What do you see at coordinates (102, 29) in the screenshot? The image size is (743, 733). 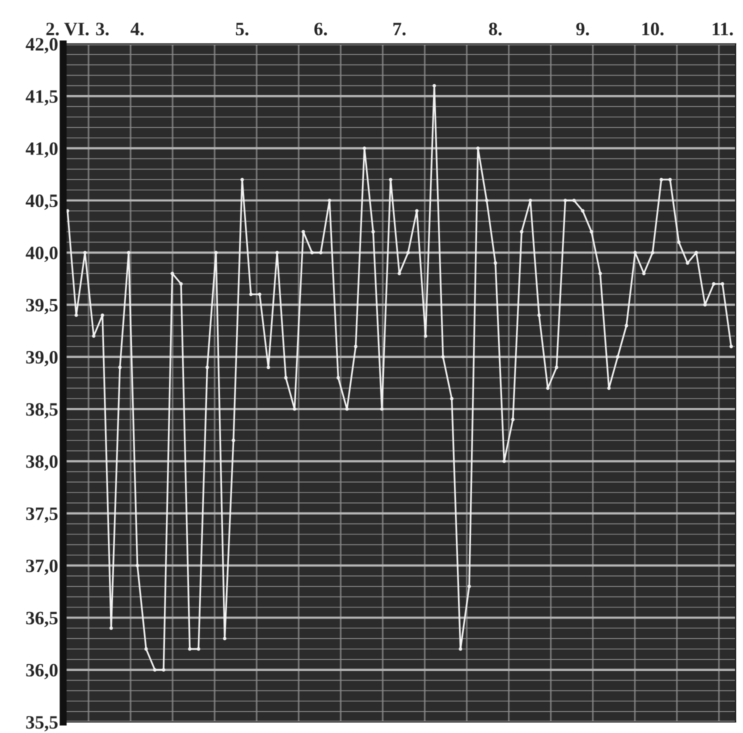 I see `x-tick-label: 3.` at bounding box center [102, 29].